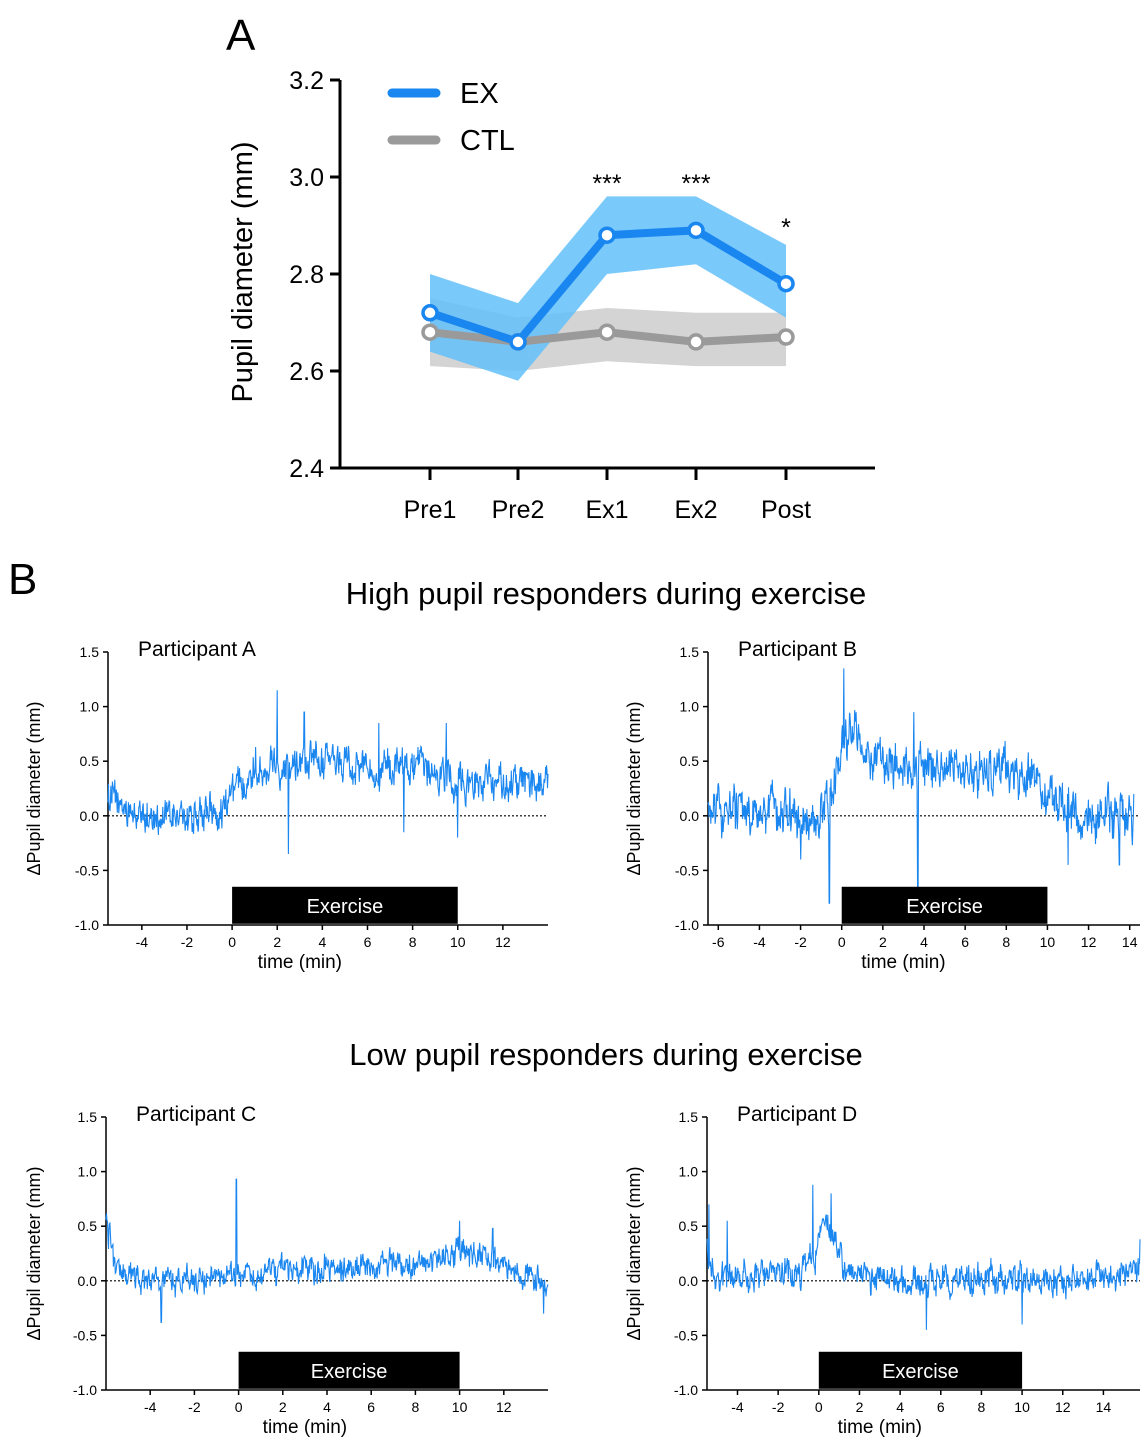  What do you see at coordinates (306, 178) in the screenshot?
I see `y-tick-label: 3.0` at bounding box center [306, 178].